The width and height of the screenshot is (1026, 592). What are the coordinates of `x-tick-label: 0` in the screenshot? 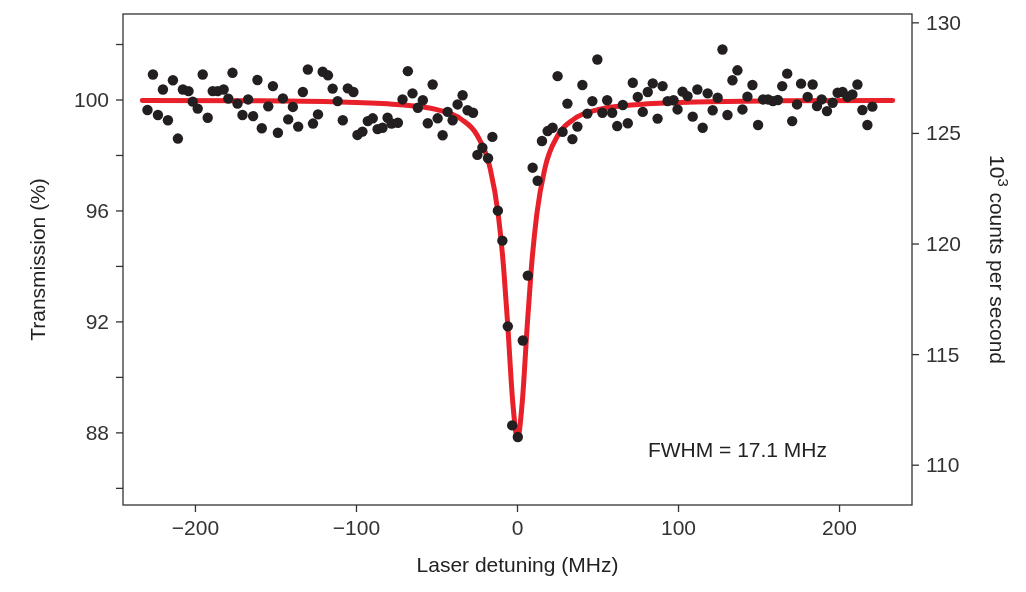 It's located at (517, 527).